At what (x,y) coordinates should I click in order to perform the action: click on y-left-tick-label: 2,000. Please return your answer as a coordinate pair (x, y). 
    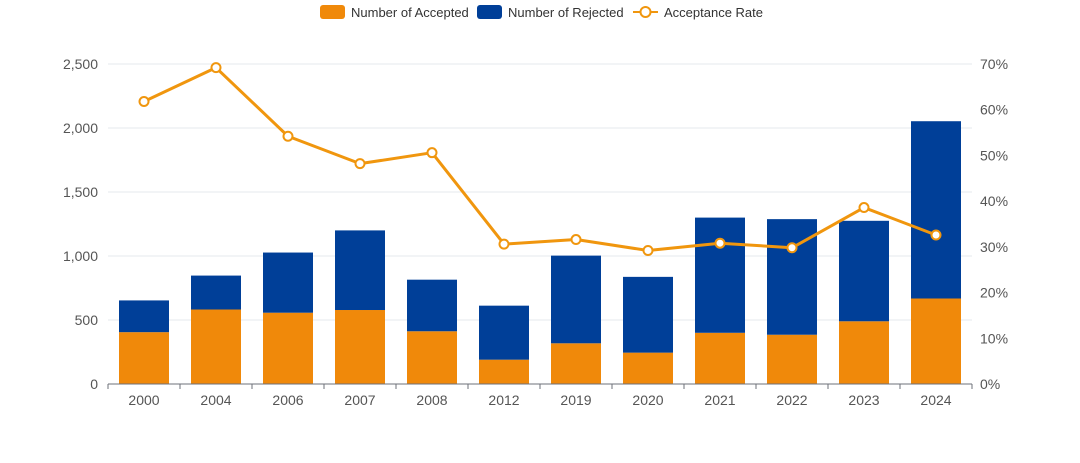
    Looking at the image, I should click on (80, 128).